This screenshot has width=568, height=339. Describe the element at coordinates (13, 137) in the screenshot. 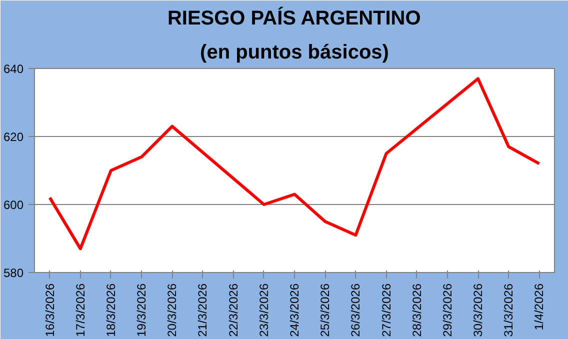

I see `y-tick-label: 620` at that location.